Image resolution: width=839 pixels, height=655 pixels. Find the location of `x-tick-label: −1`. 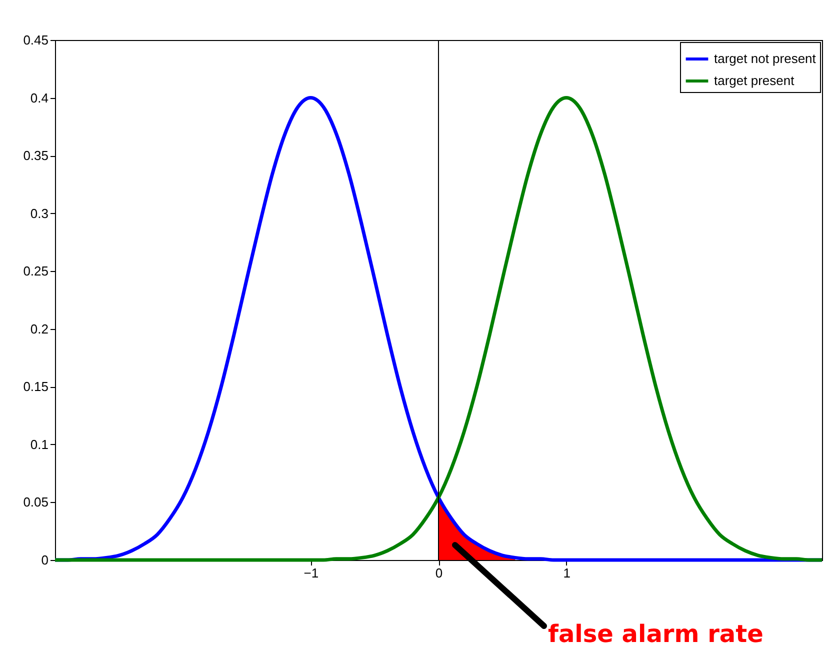

x-tick-label: −1 is located at coordinates (311, 573).